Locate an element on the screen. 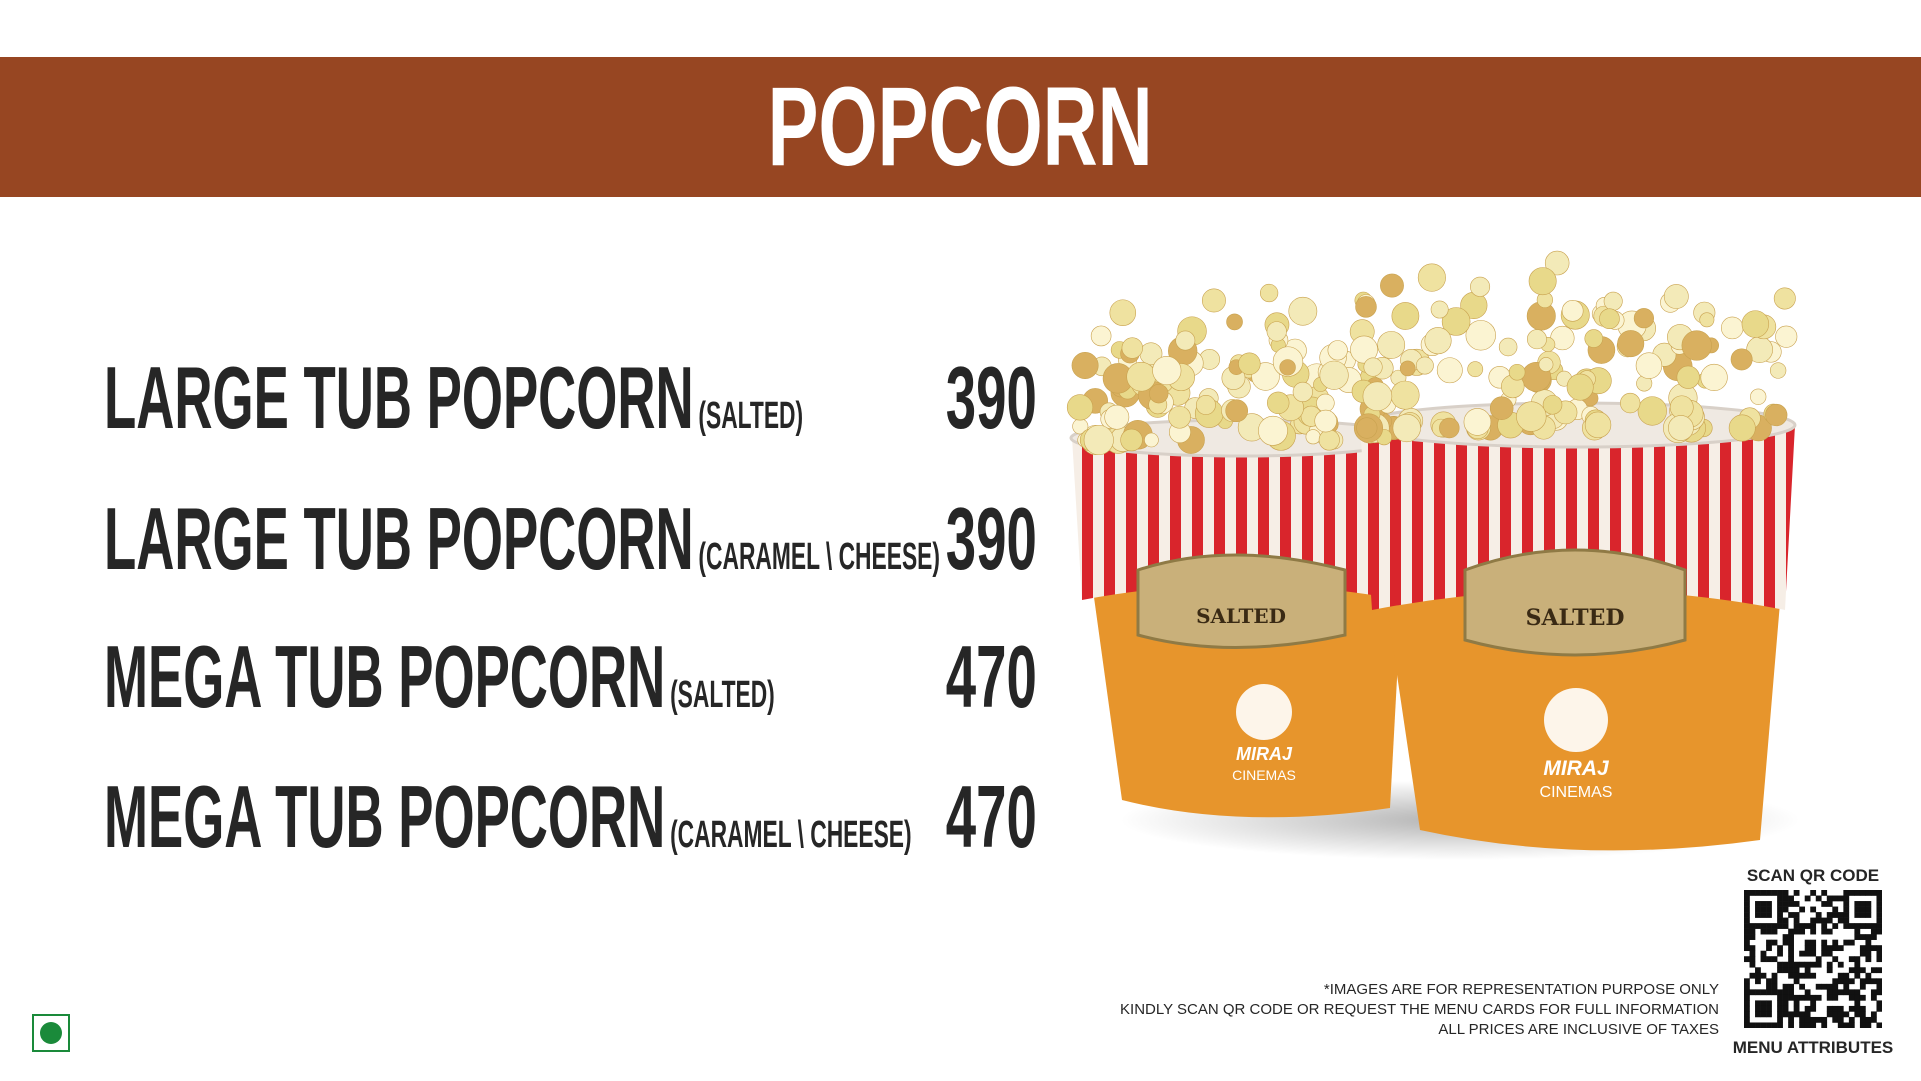 The width and height of the screenshot is (1921, 1081). header-band is located at coordinates (960, 127).